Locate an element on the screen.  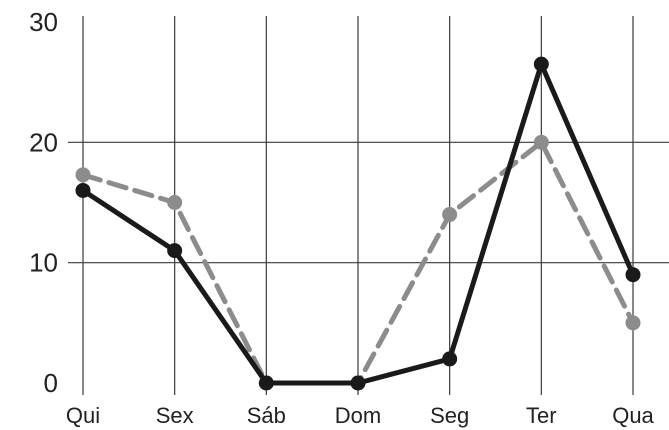
x-tick-label: Qui is located at coordinates (83, 415).